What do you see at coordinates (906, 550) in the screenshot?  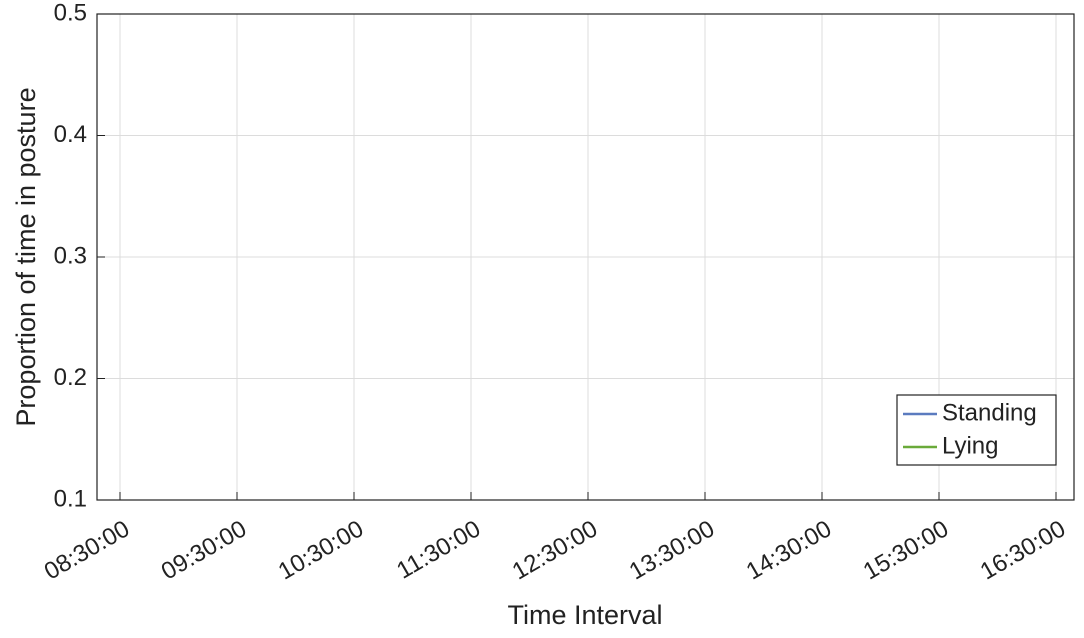 I see `x-tick-label: 15:30:00` at bounding box center [906, 550].